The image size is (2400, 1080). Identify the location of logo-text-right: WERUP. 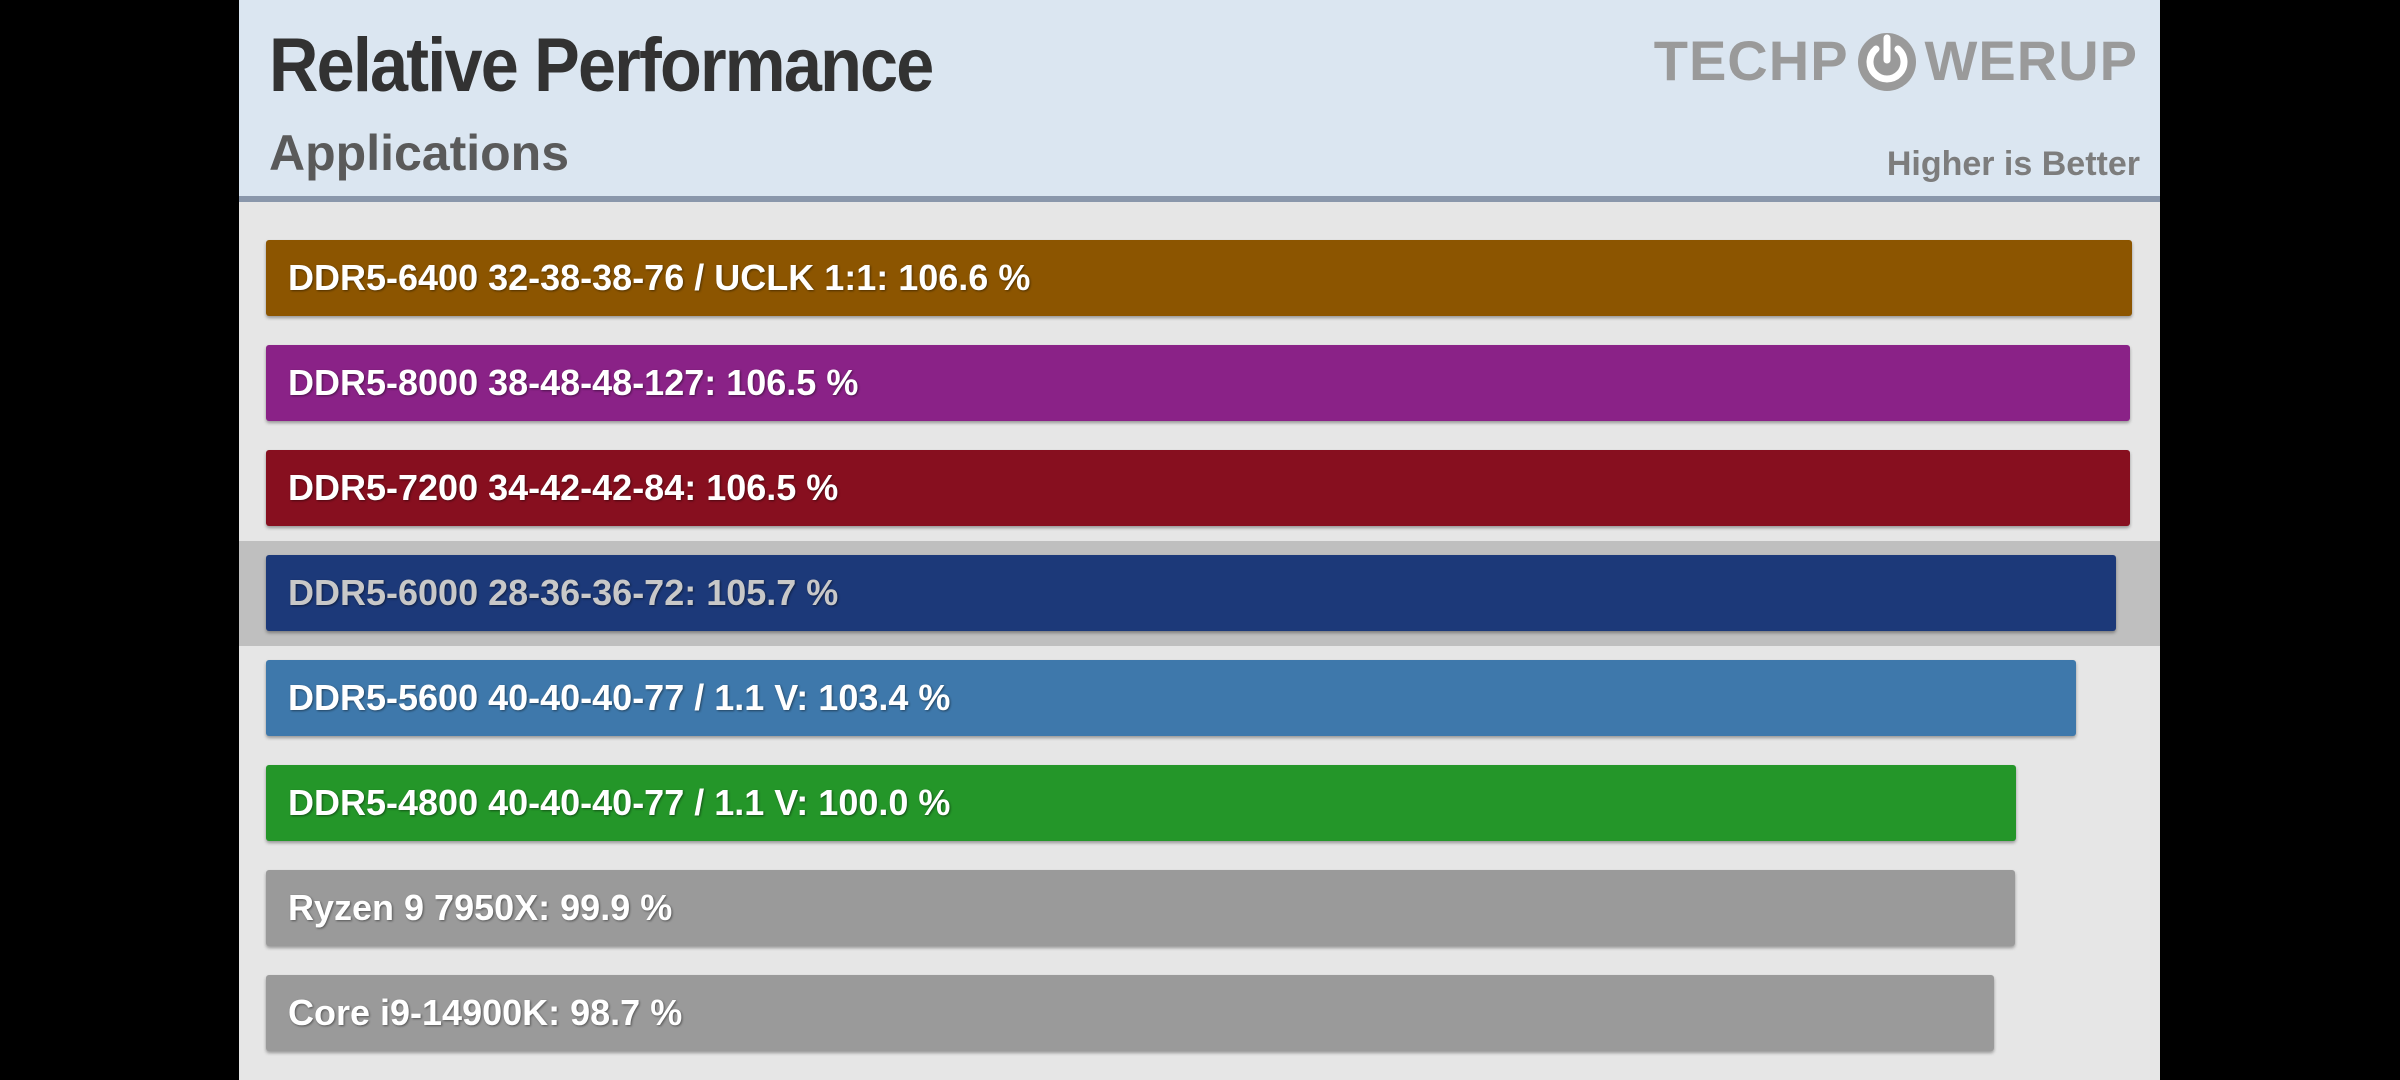
(2031, 60).